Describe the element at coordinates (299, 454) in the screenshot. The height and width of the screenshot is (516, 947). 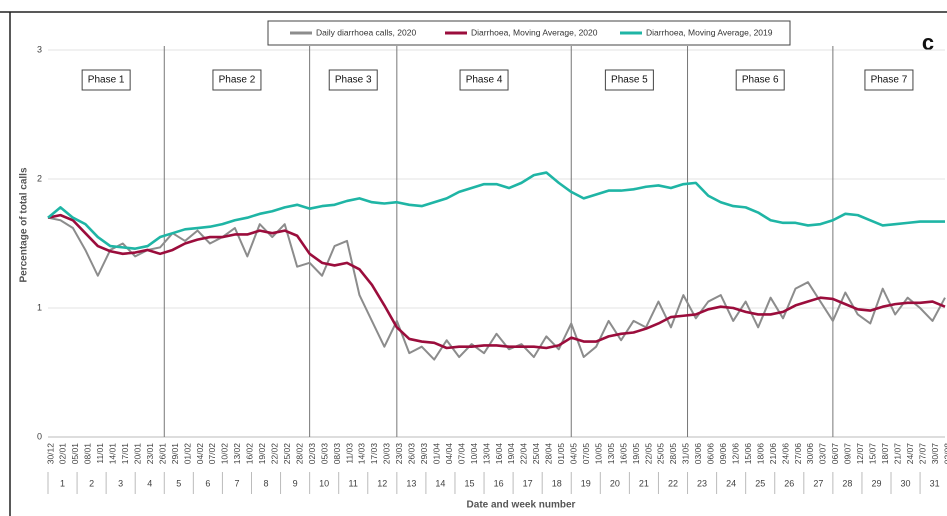
I see `x-tick-label: 28/02` at that location.